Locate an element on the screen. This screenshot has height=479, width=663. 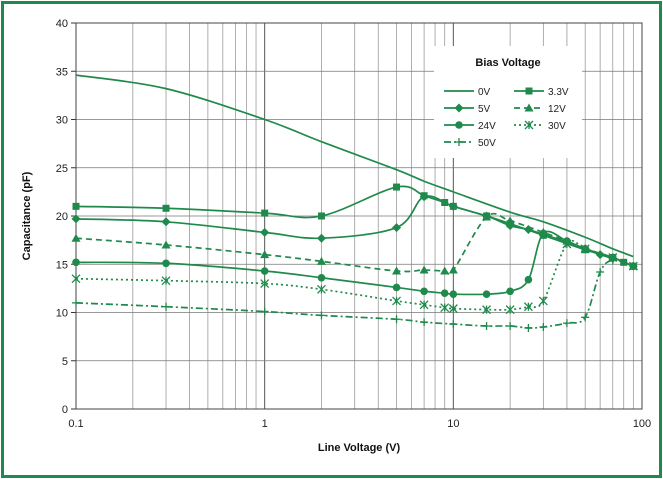
y-tick-label: 40 is located at coordinates (62, 24).